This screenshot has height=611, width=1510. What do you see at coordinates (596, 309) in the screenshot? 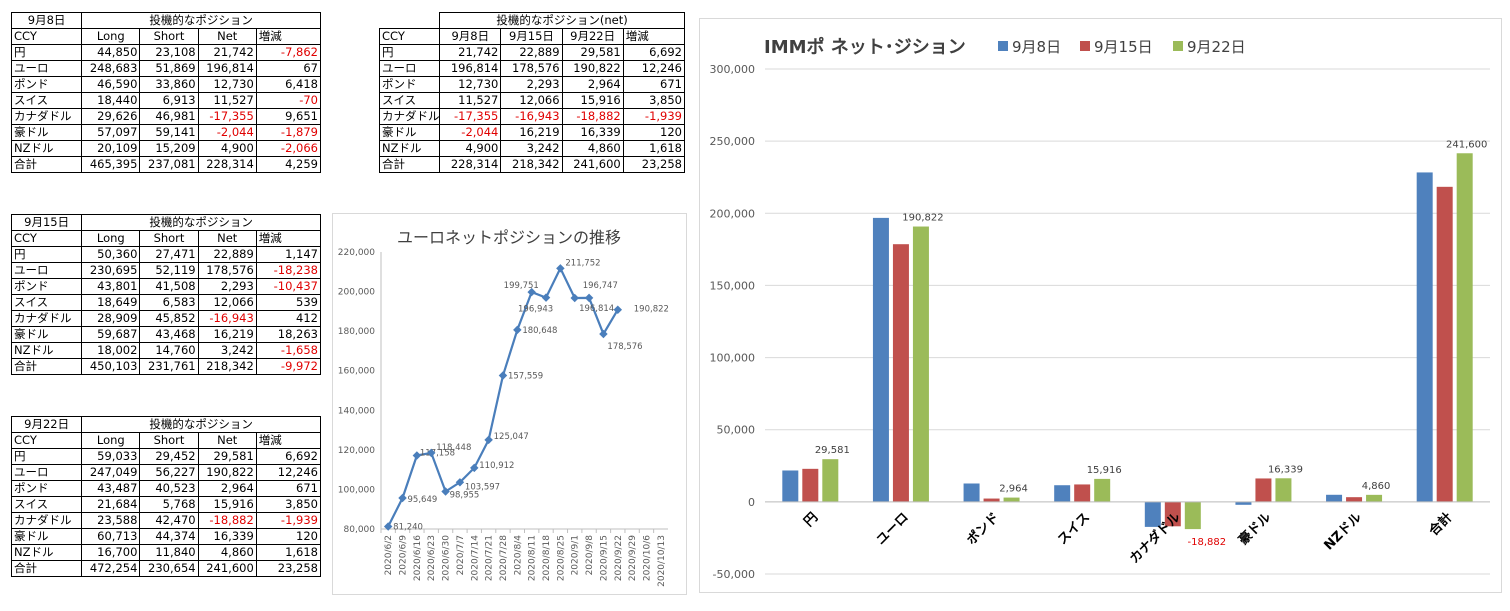
I see `data-label: 196,814` at bounding box center [596, 309].